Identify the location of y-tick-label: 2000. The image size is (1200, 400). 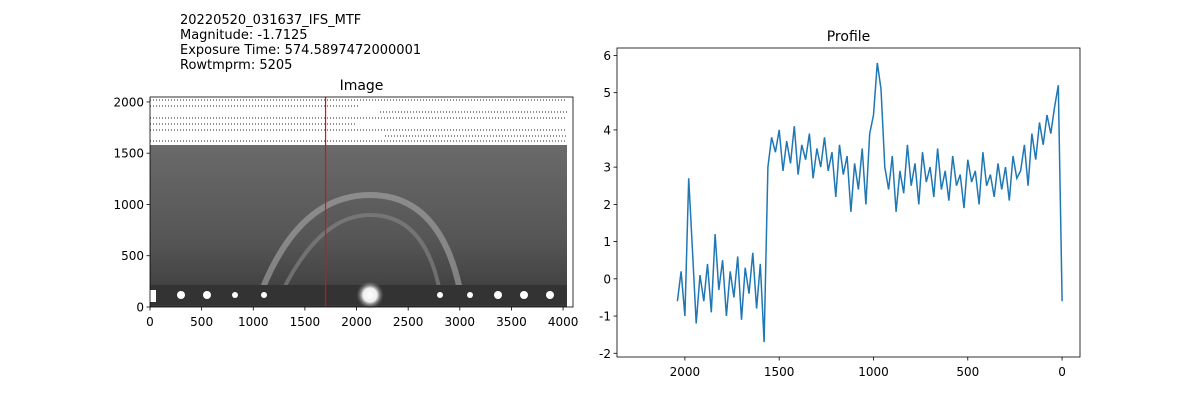
(128, 102).